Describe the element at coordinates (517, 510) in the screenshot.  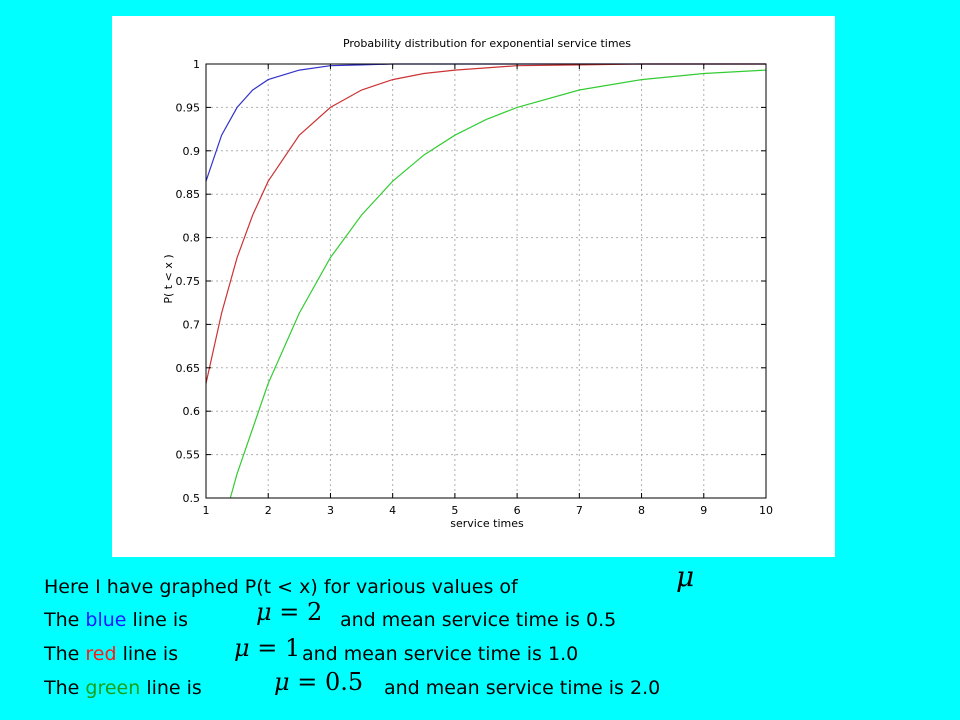
I see `x-tick-label: 6` at that location.